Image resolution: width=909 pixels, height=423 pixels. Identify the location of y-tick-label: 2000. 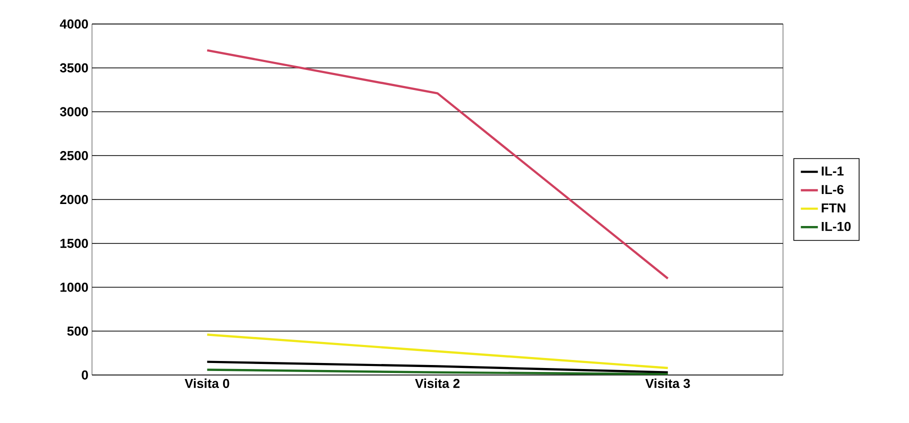
(74, 199).